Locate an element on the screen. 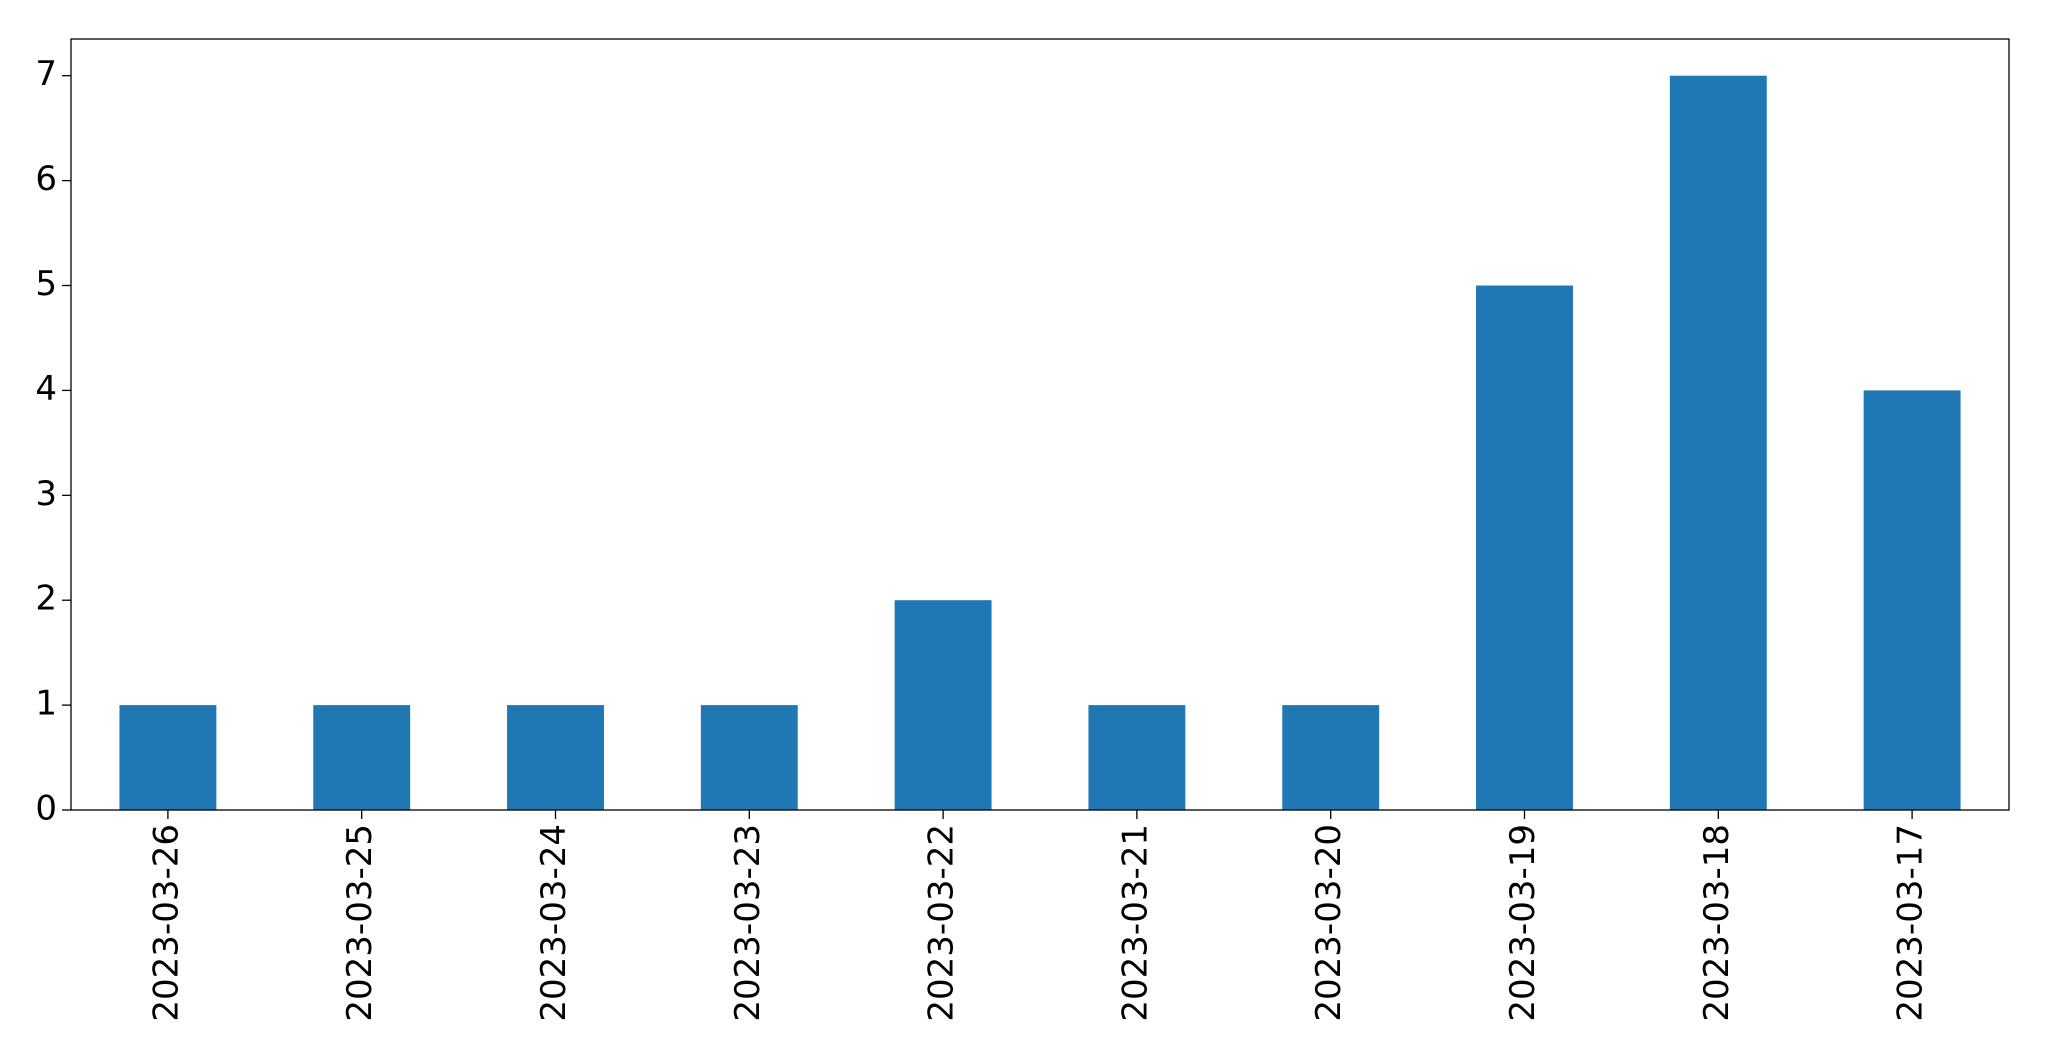 The width and height of the screenshot is (2049, 1061). x-tick-label: 2023-03-26 is located at coordinates (166, 923).